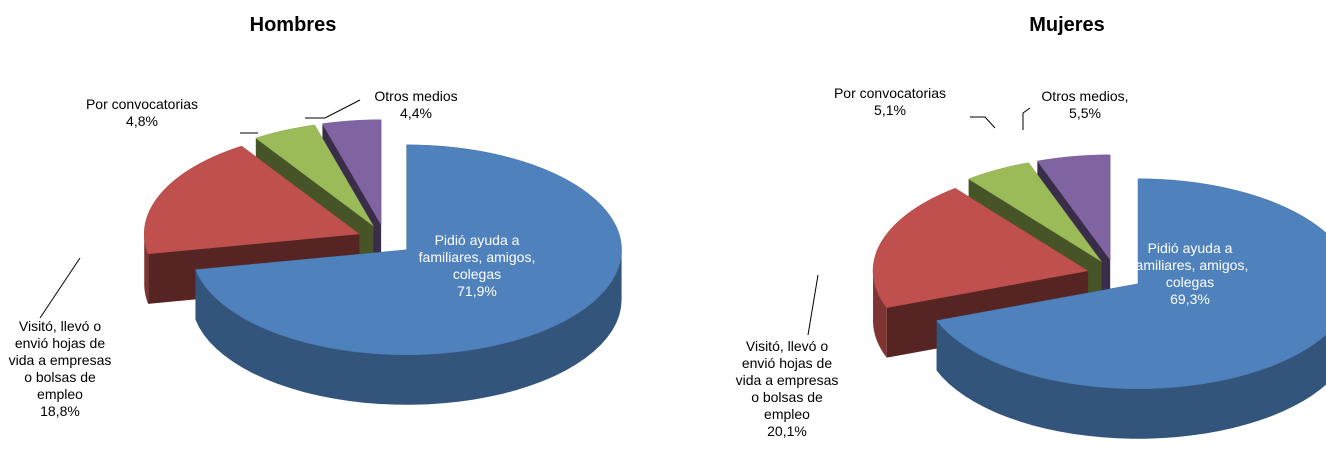 The width and height of the screenshot is (1326, 464). I want to click on data-label: Otros medios 4,4%, so click(416, 105).